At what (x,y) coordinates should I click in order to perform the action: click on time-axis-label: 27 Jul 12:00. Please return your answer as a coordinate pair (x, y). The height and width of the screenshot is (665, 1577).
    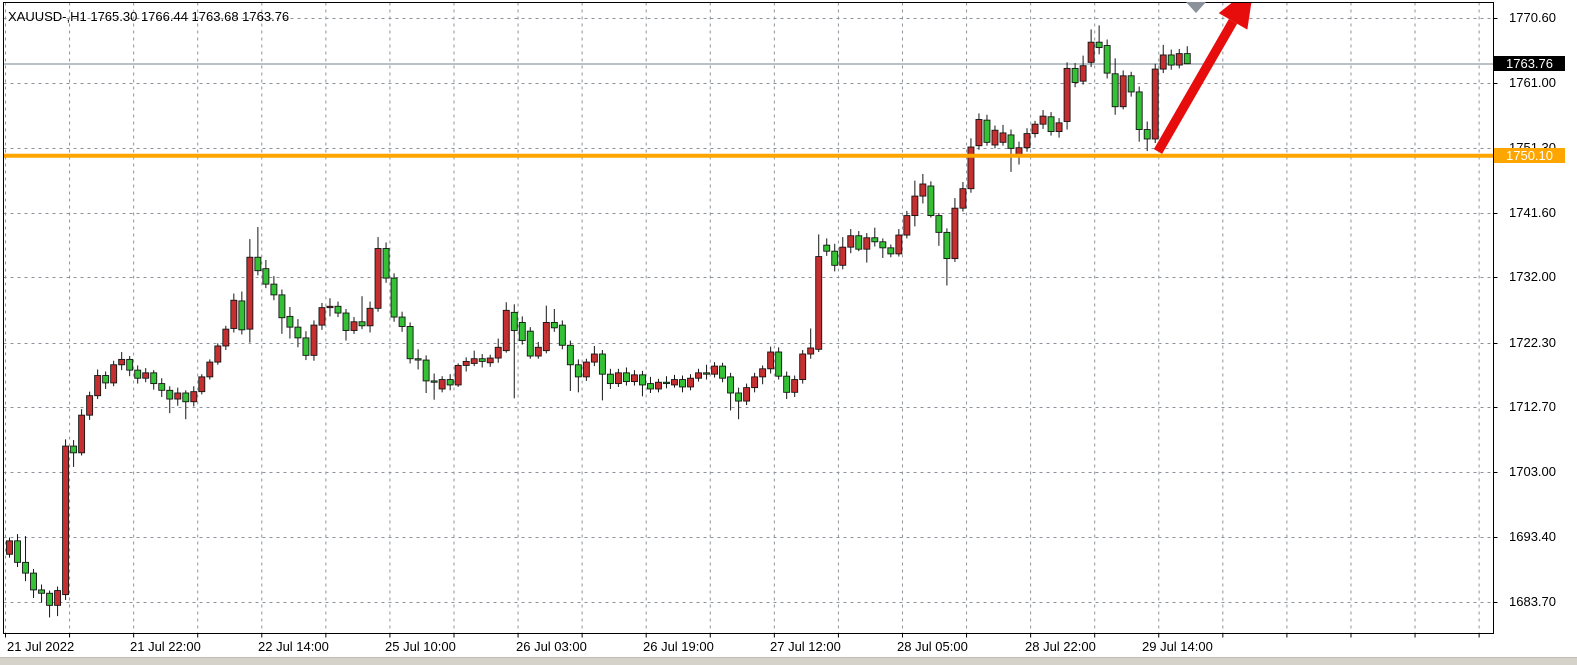
    Looking at the image, I should click on (805, 646).